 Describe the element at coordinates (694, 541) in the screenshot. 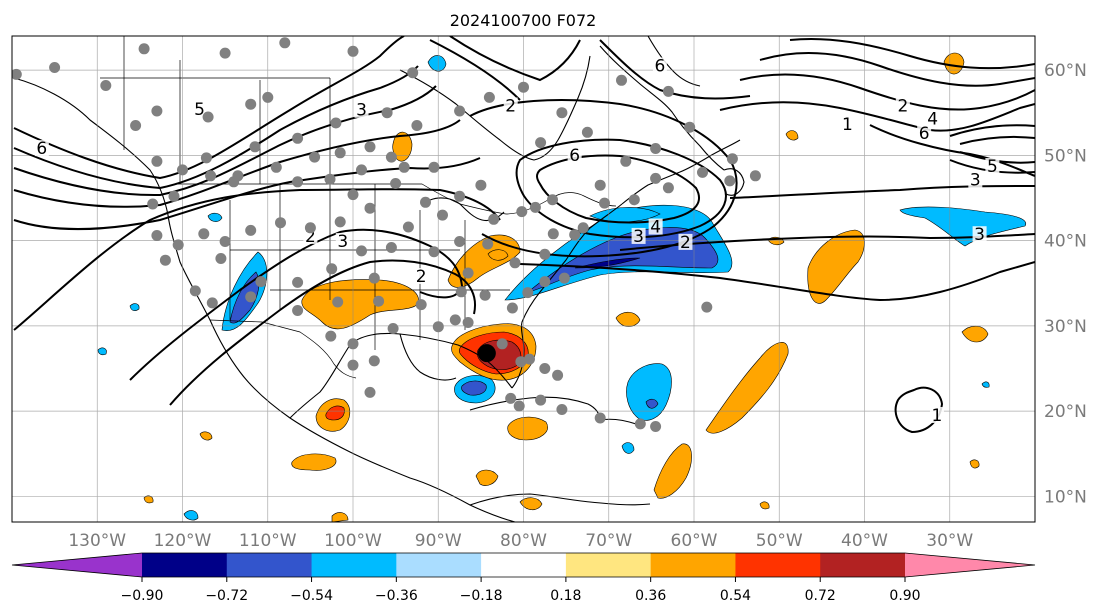

I see `lon-label: 60°W` at that location.